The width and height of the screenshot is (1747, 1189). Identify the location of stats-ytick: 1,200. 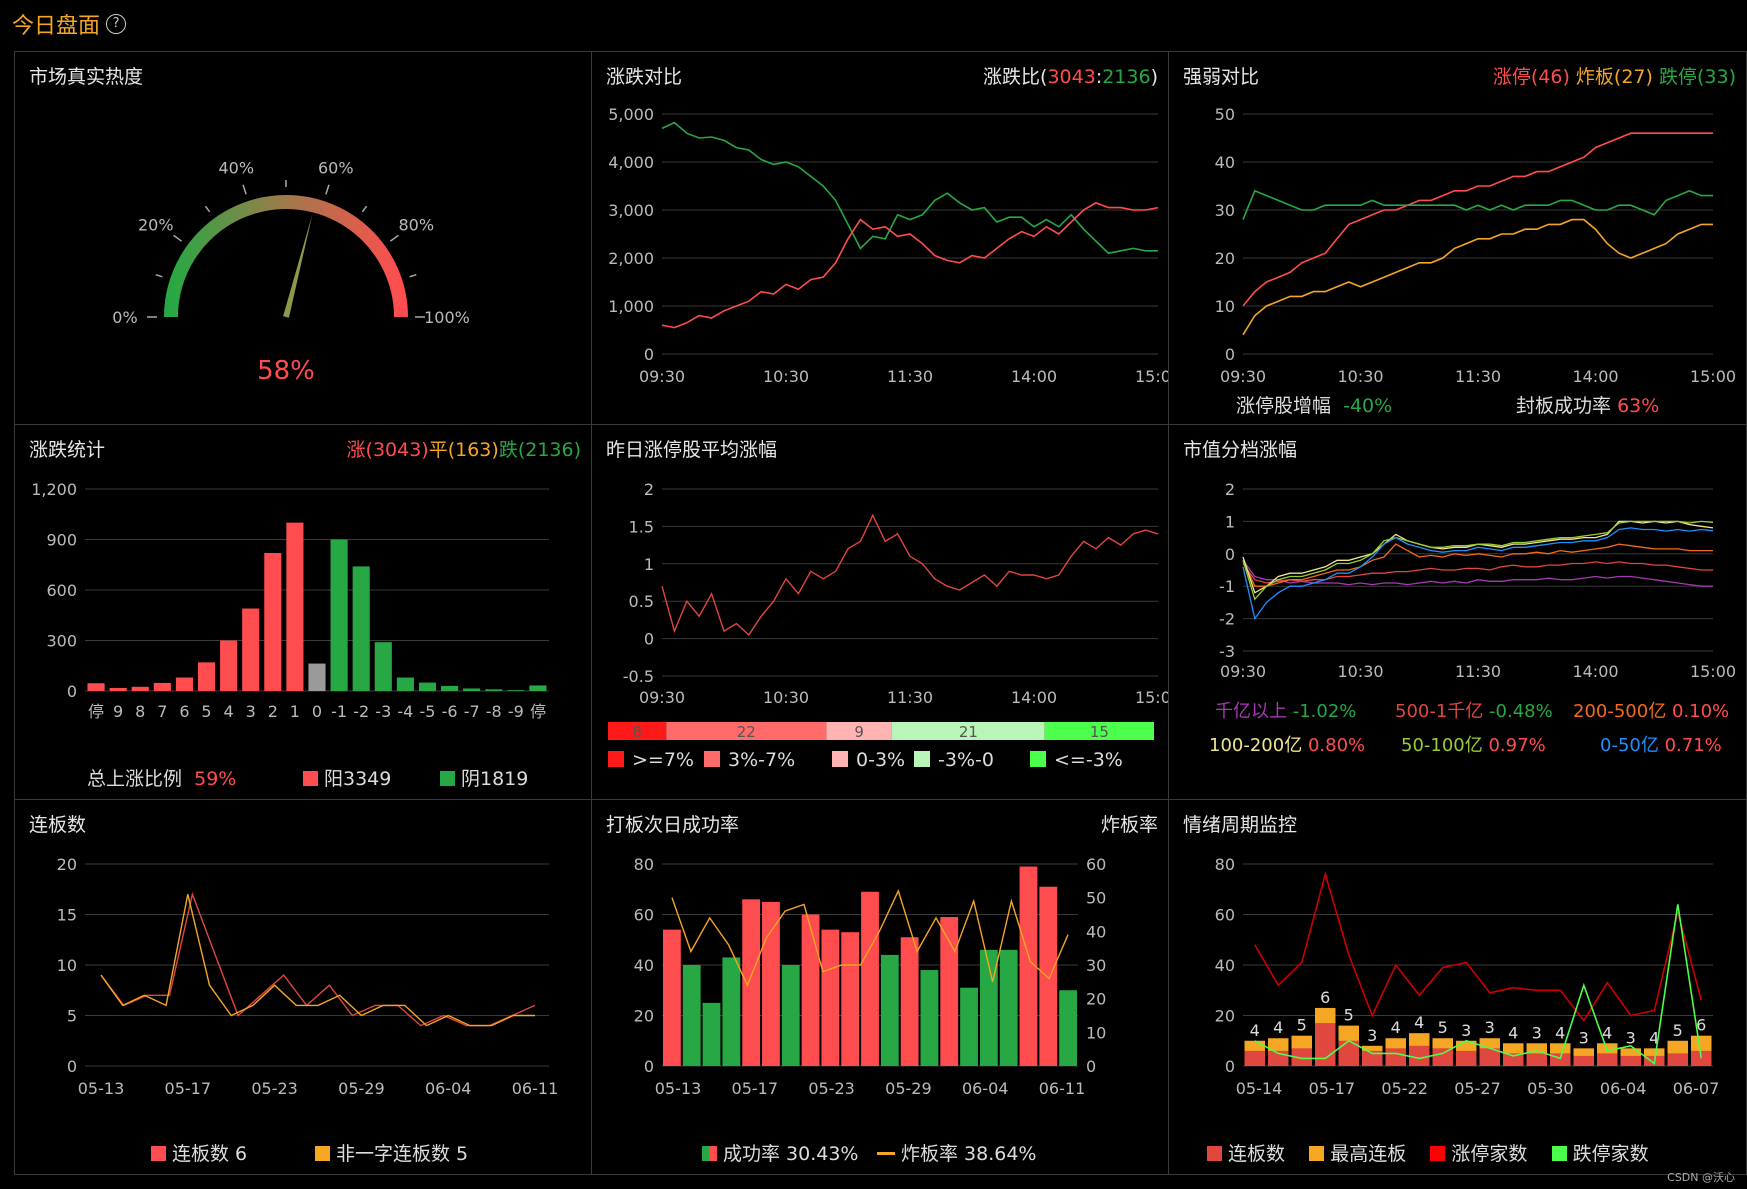
(54, 489).